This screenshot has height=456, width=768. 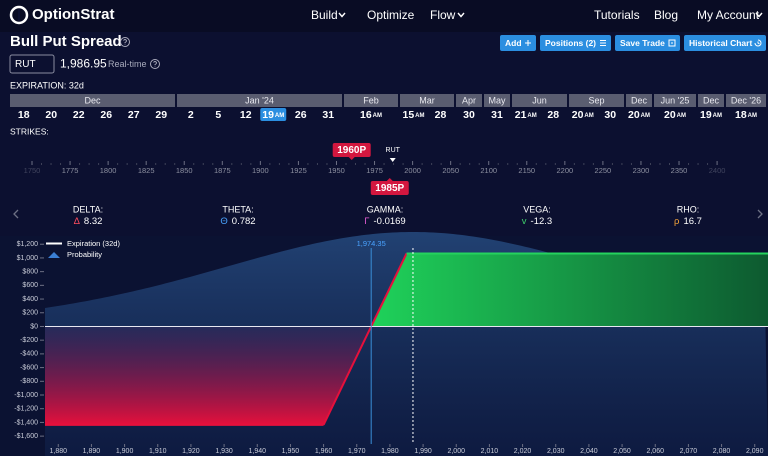 What do you see at coordinates (191, 115) in the screenshot?
I see `expiration-date: 2` at bounding box center [191, 115].